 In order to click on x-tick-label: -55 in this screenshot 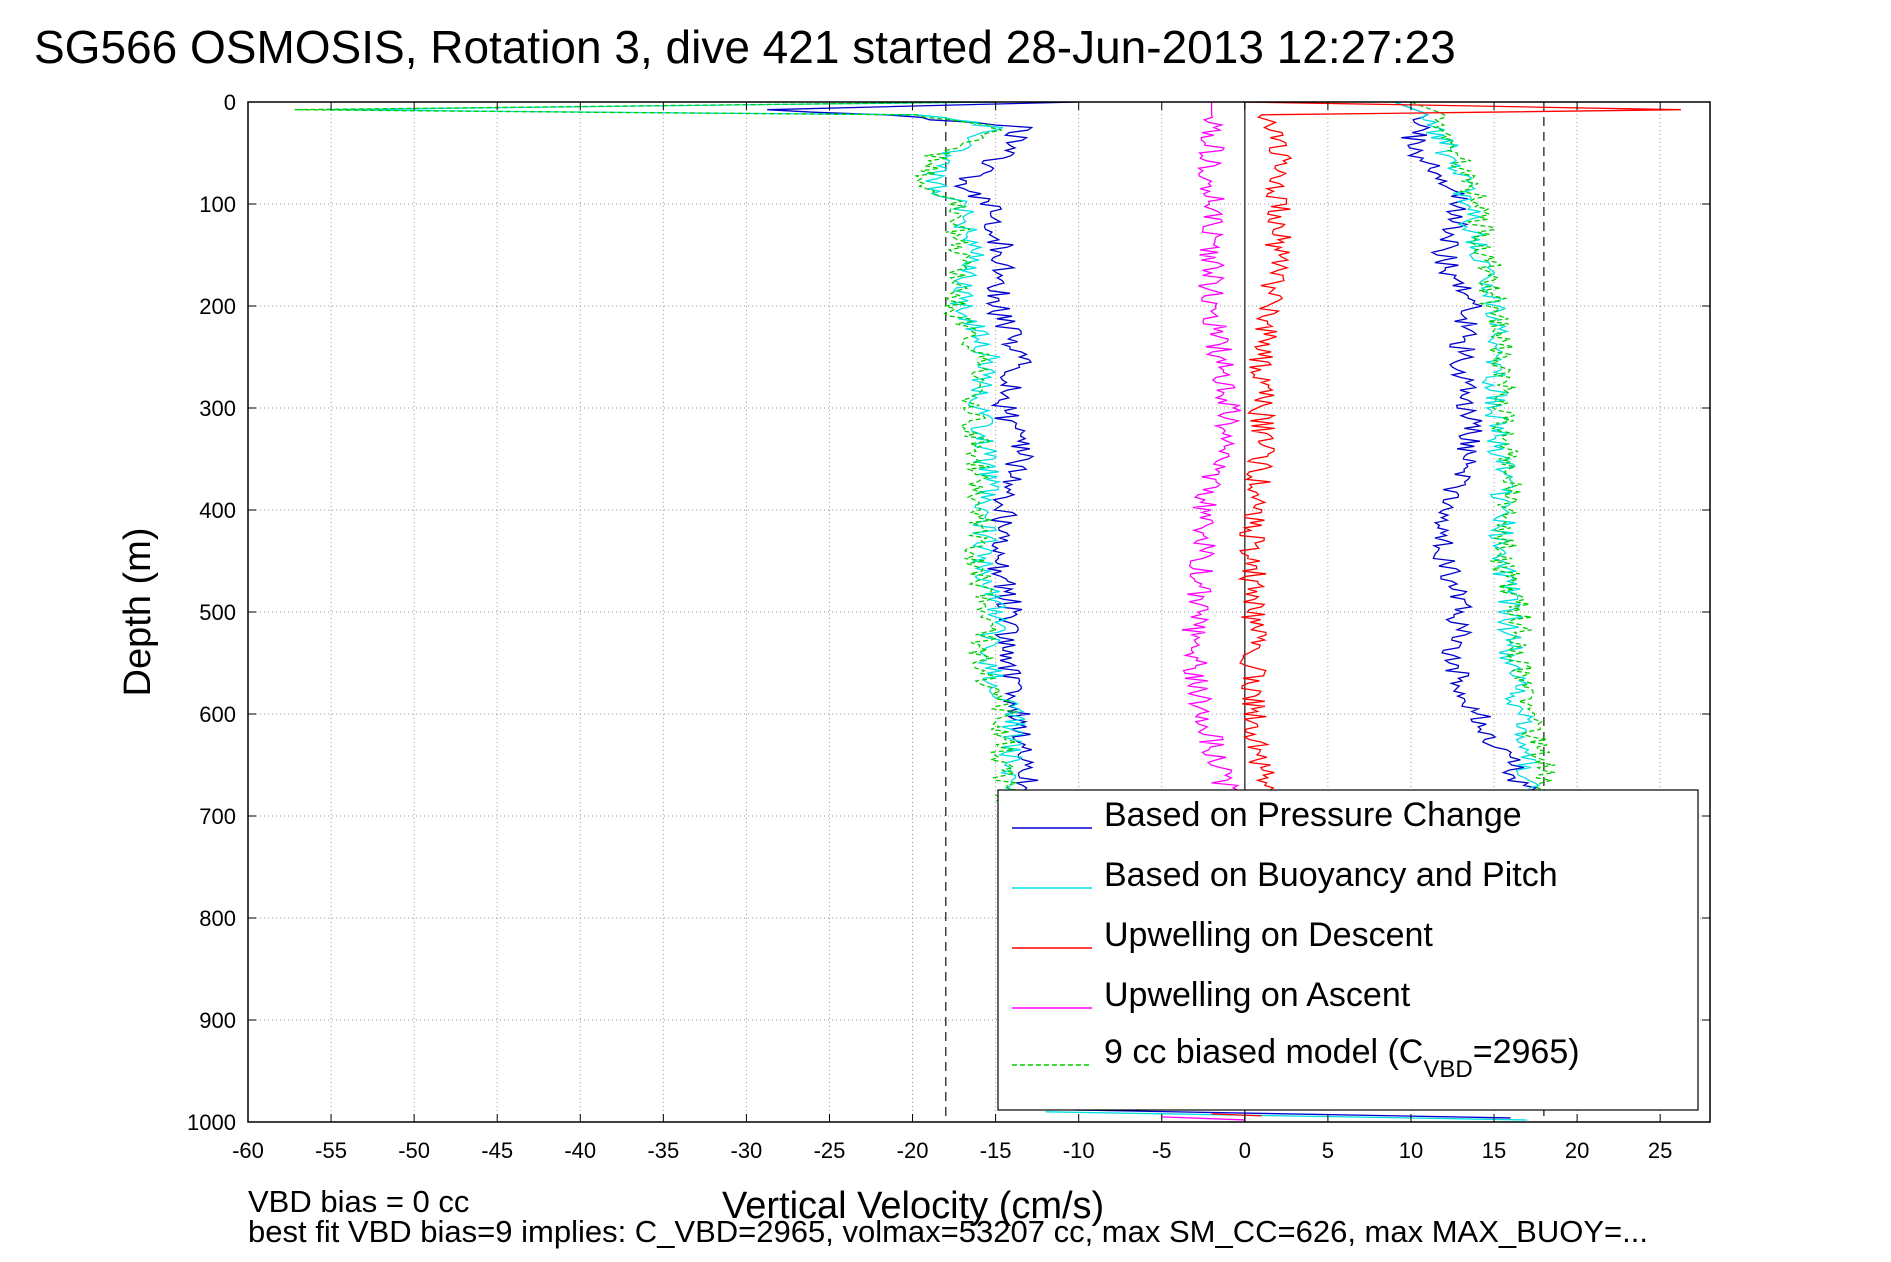, I will do `click(331, 1150)`.